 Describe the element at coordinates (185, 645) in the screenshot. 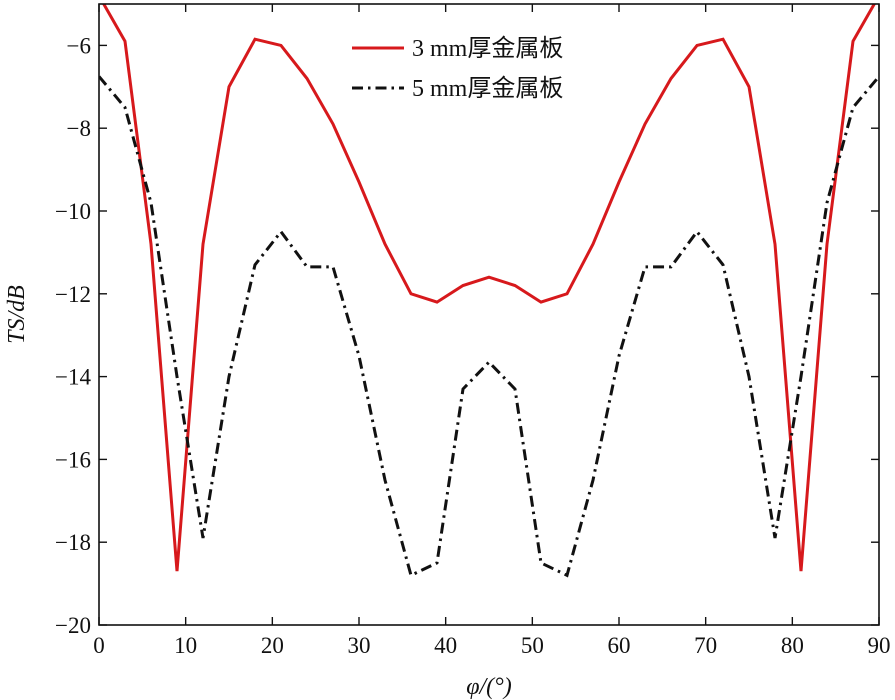

I see `x-tick-label: 10` at that location.